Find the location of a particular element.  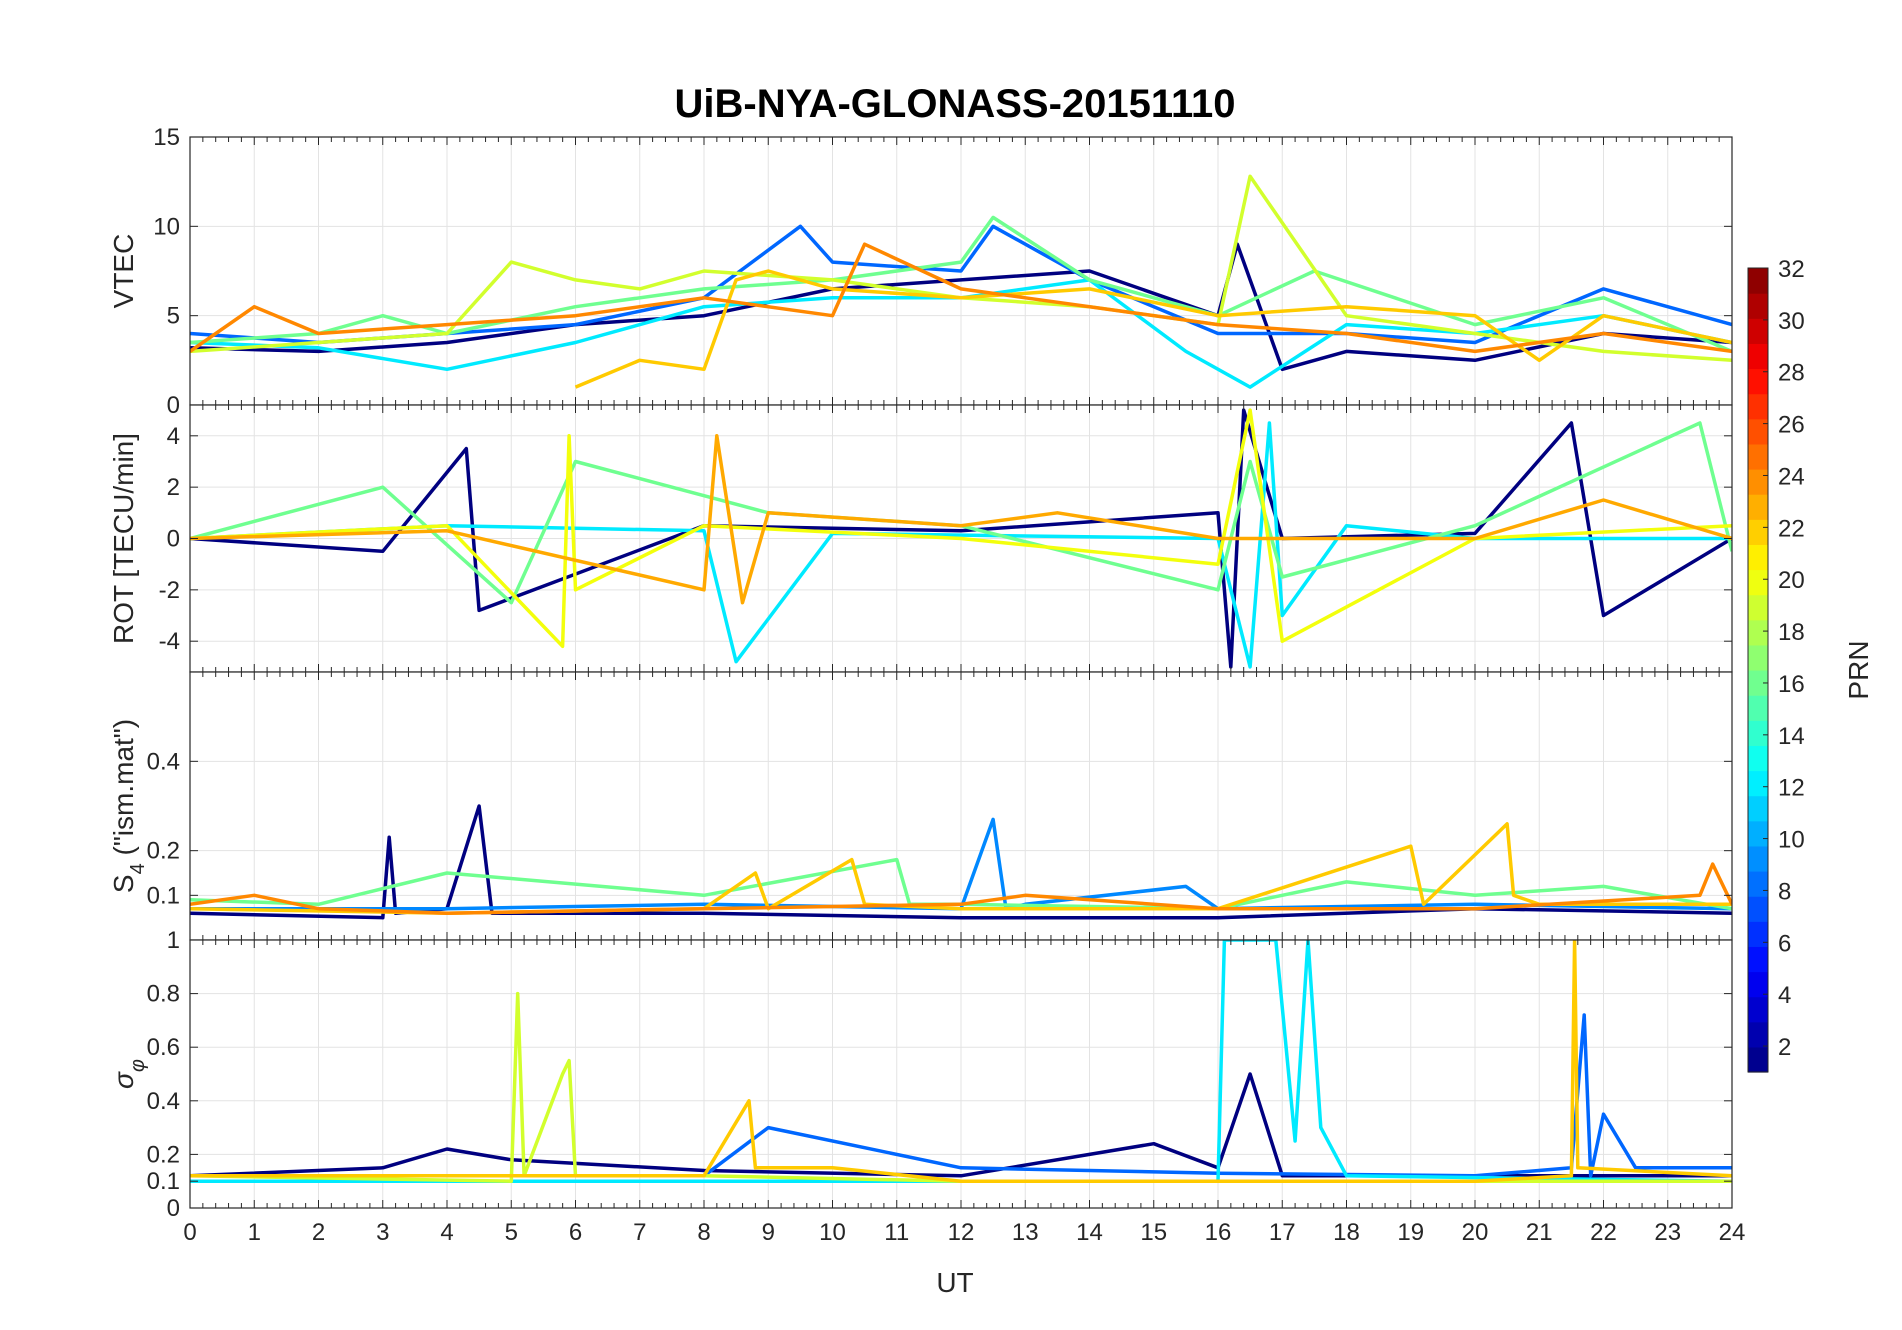

colorbar-tick-label: 4 is located at coordinates (1784, 995).